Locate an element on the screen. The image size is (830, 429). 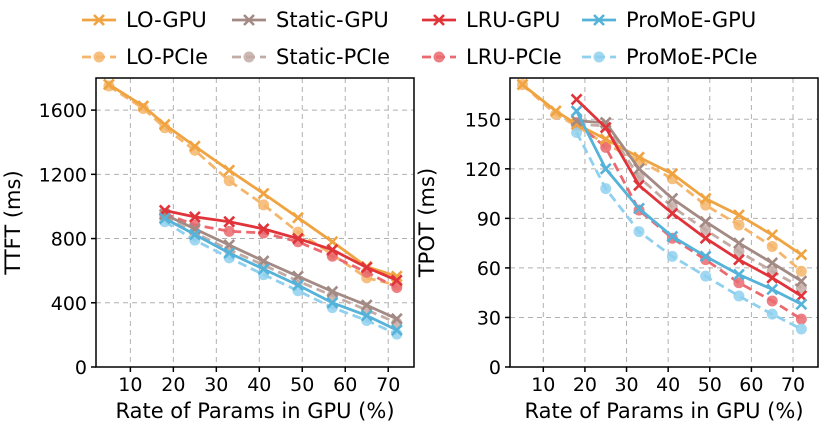
series-lru-pcie is located at coordinates (689, 221).